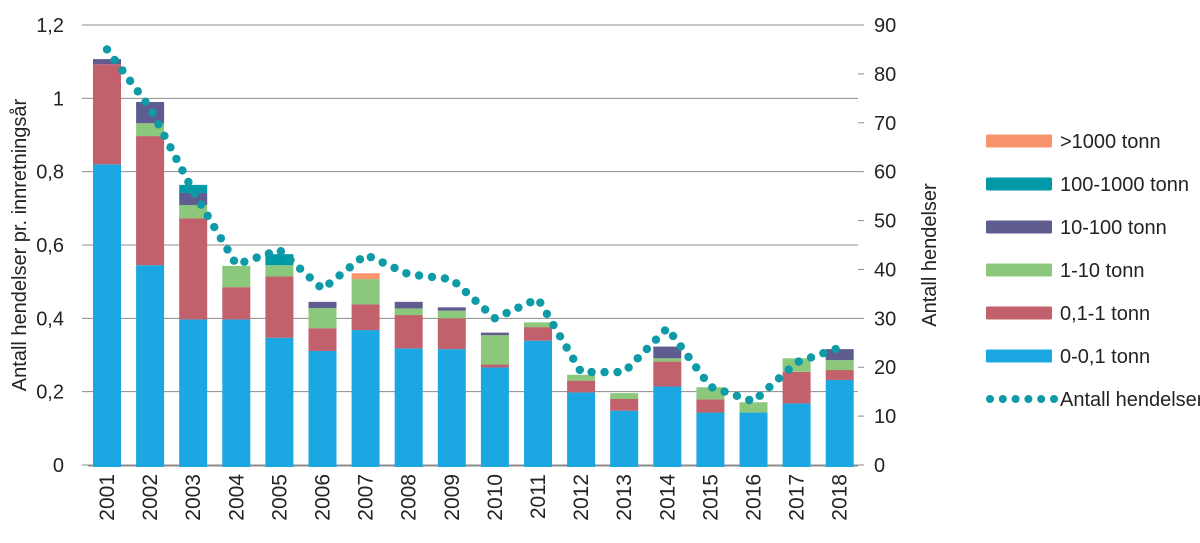 This screenshot has height=543, width=1200. I want to click on x-axis-year-label: 2010, so click(495, 497).